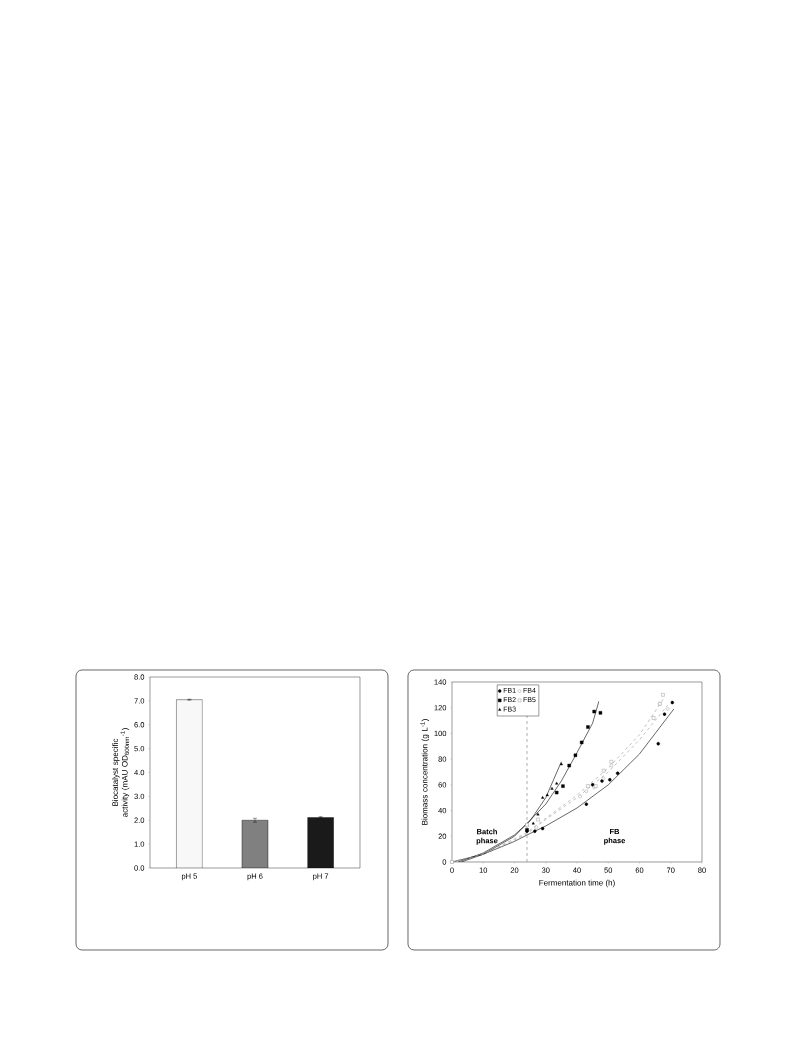 The image size is (793, 1053). What do you see at coordinates (121, 772) in the screenshot?
I see `y-axis-title: Biocatalyst specific activity (mAU OD$_{600nm}$$^{-1}$)` at bounding box center [121, 772].